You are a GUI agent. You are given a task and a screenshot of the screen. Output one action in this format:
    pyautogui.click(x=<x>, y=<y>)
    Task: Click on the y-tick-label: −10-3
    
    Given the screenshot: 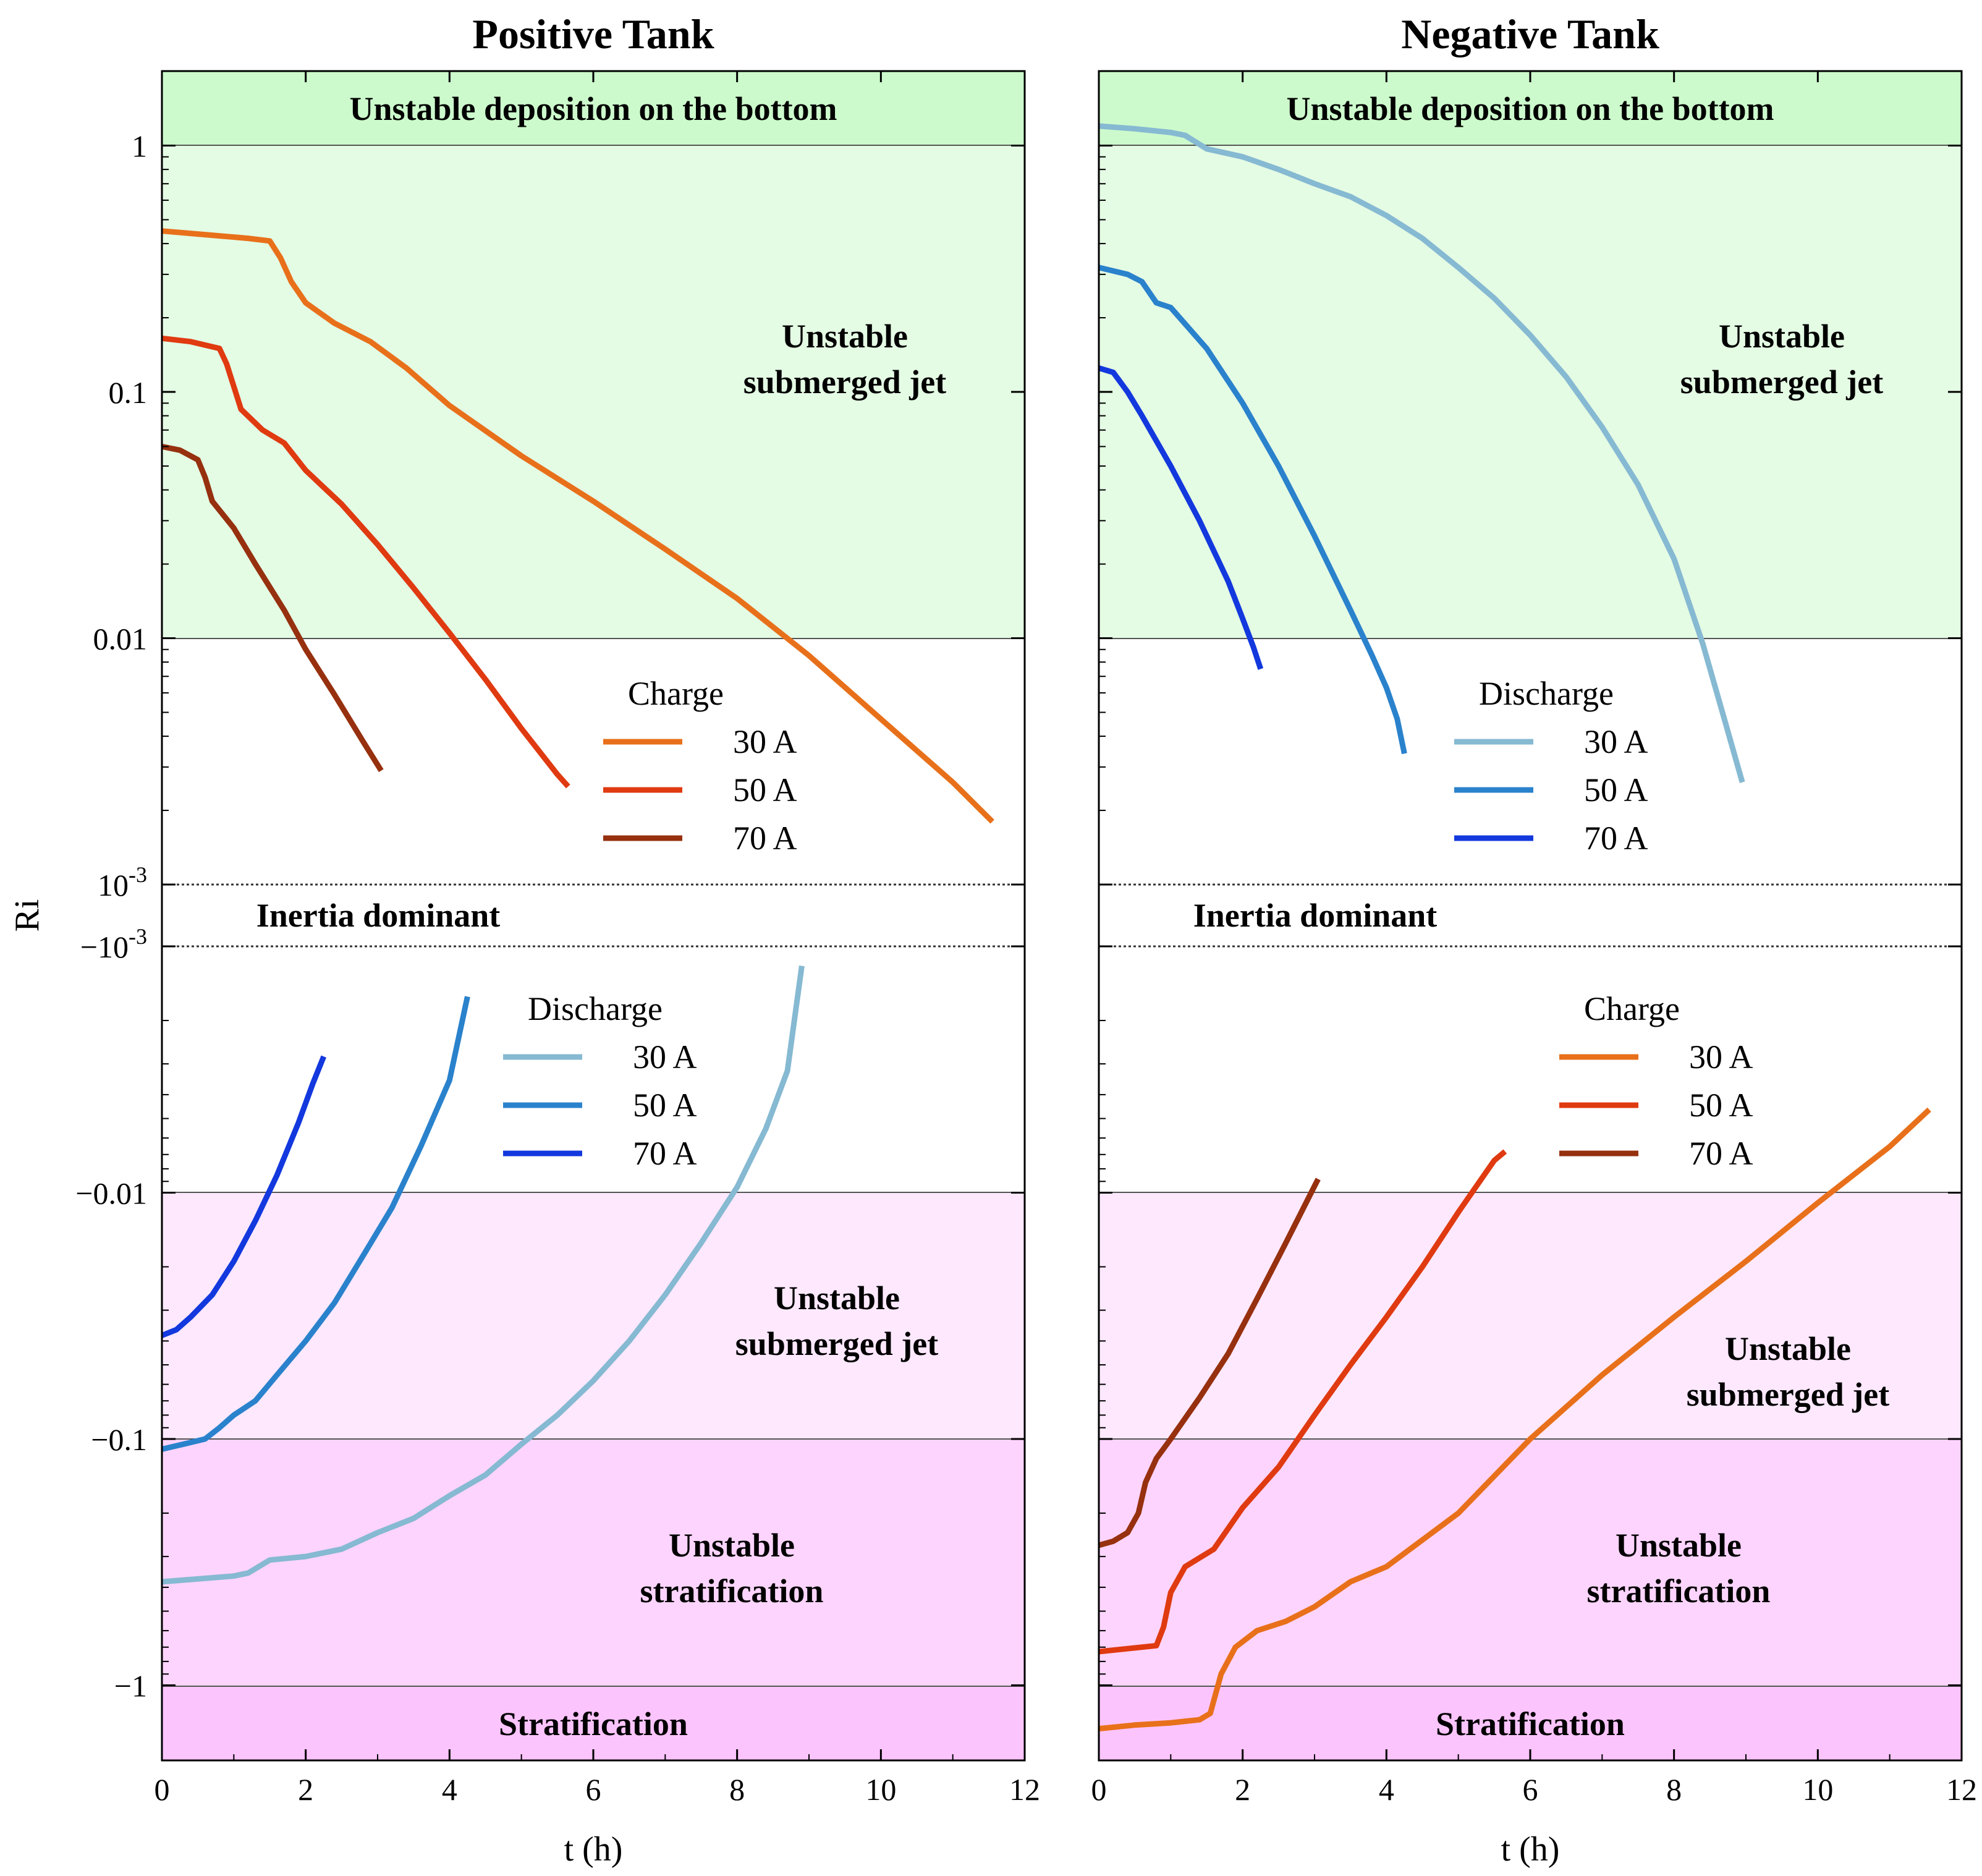 What is the action you would take?
    pyautogui.click(x=113, y=944)
    